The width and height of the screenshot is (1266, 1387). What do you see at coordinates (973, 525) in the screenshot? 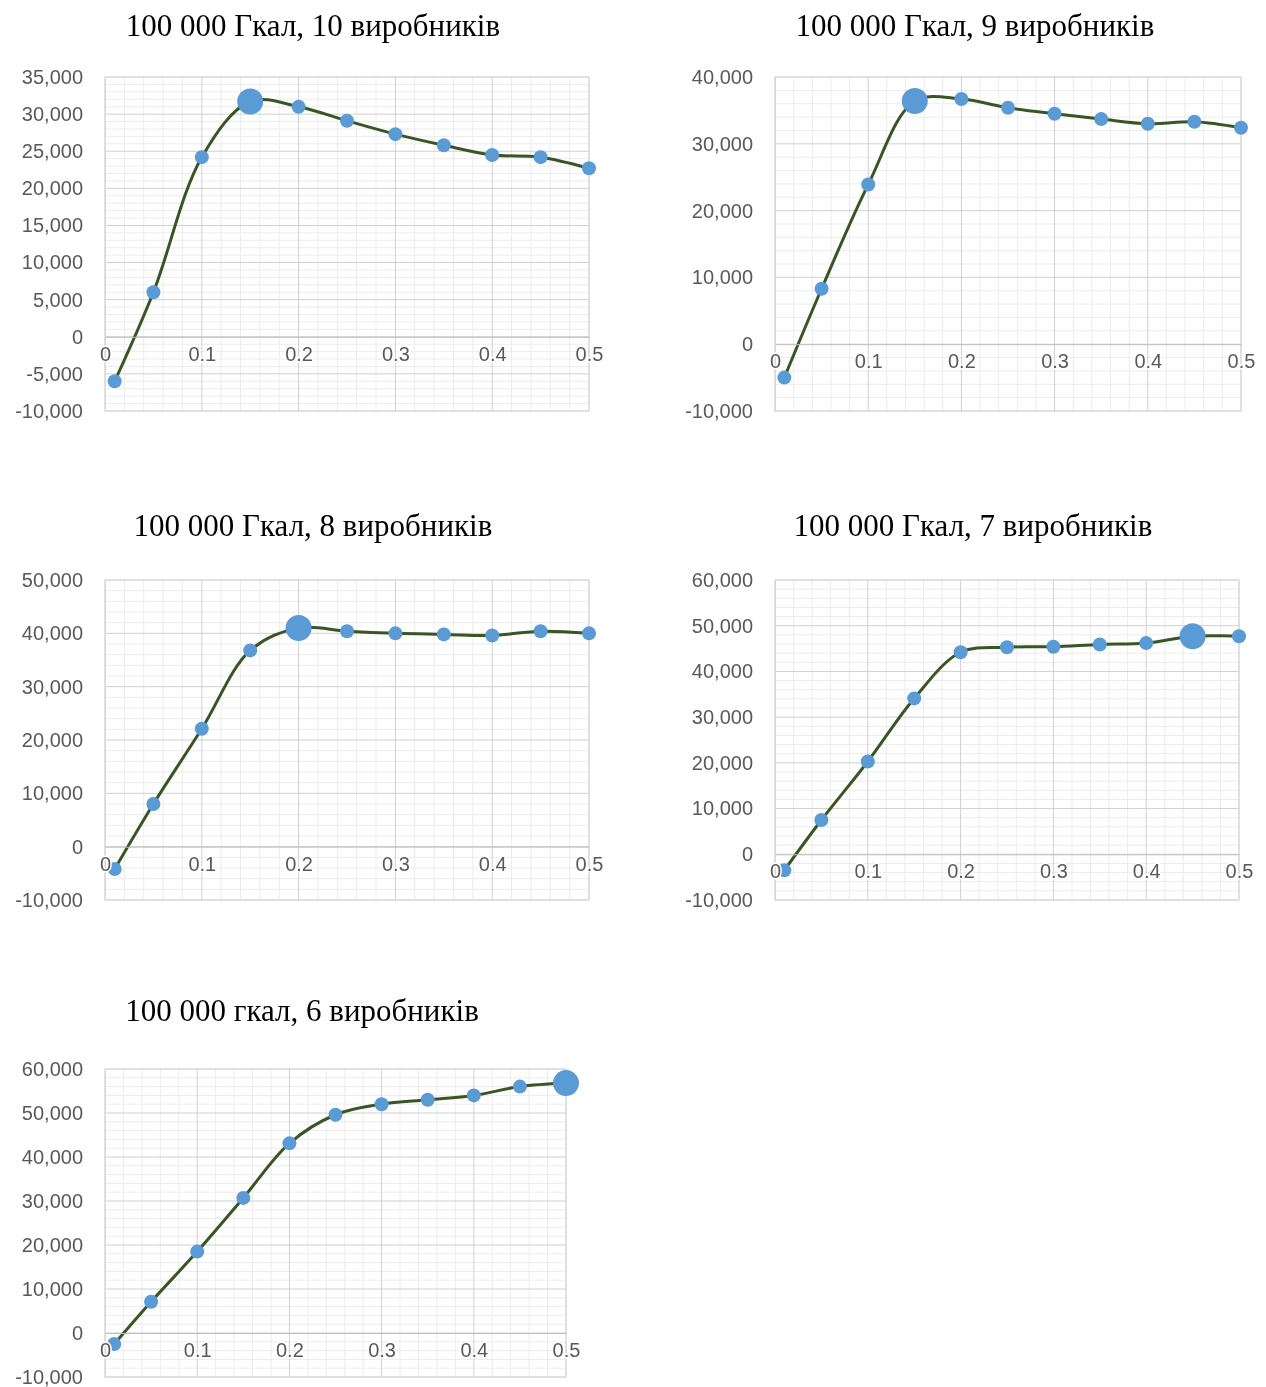
I see `chart-title: 100 000 Гкал, 7 виробників` at bounding box center [973, 525].